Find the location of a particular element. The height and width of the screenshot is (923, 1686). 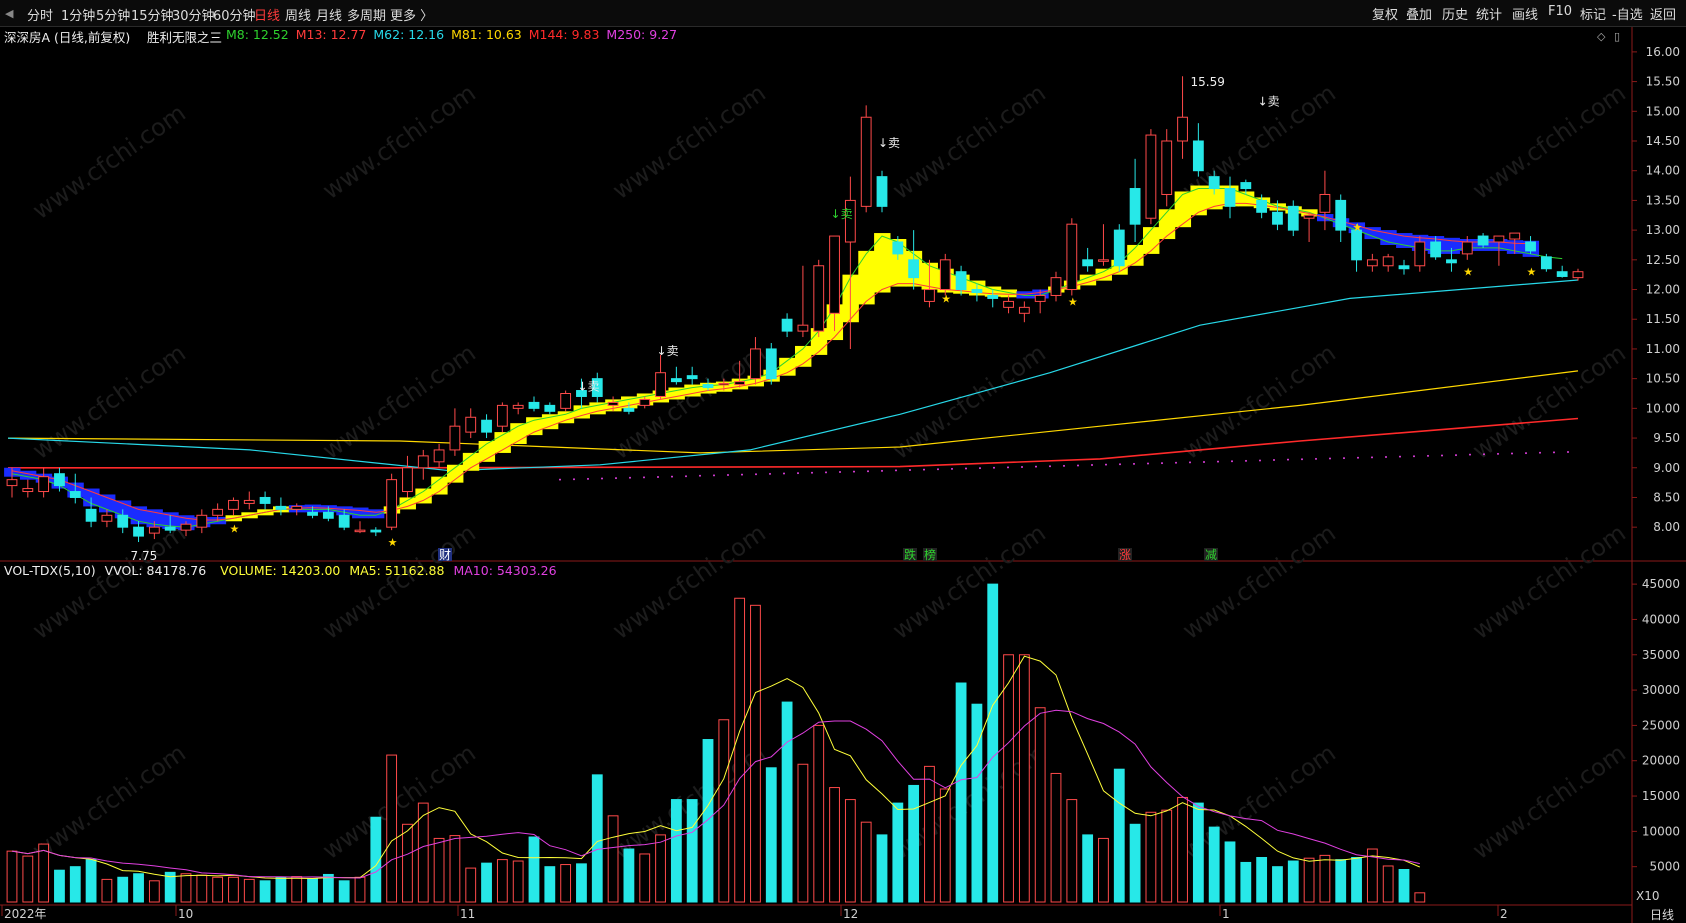

period-tab-2: 5分钟 is located at coordinates (113, 16).